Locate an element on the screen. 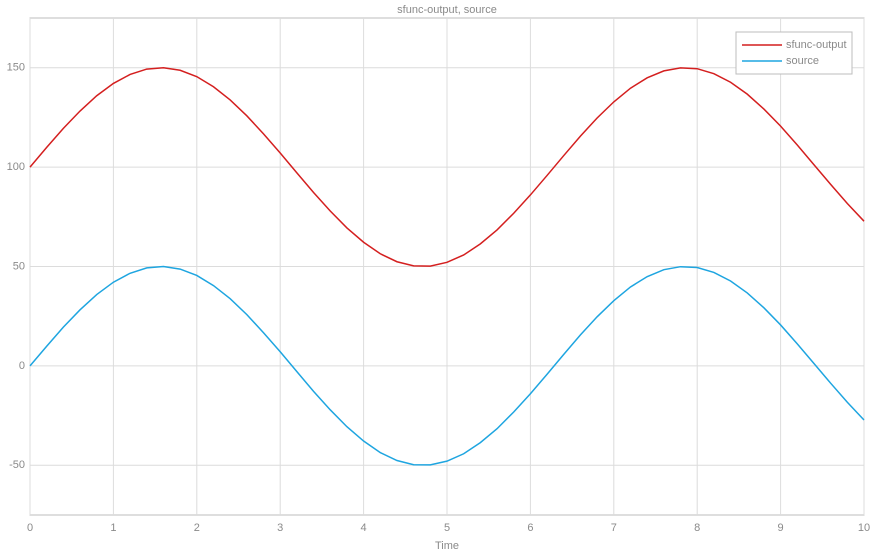 This screenshot has width=880, height=558. x-tick-label: 3 is located at coordinates (280, 528).